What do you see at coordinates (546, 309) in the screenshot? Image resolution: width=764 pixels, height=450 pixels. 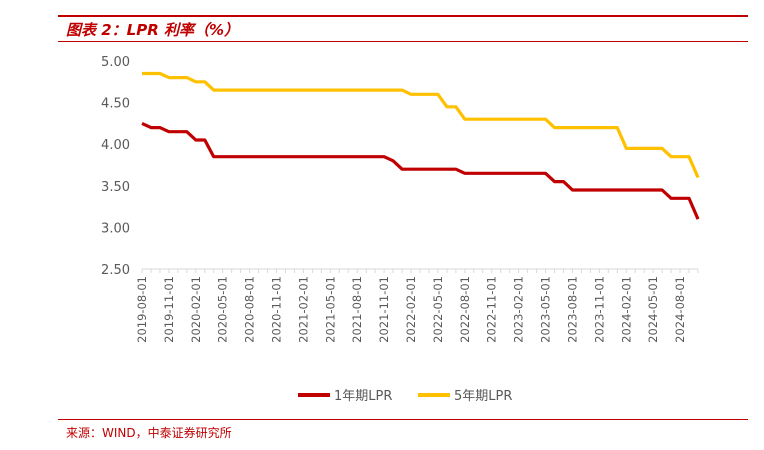 I see `x-tick-label: 2023-05-01` at bounding box center [546, 309].